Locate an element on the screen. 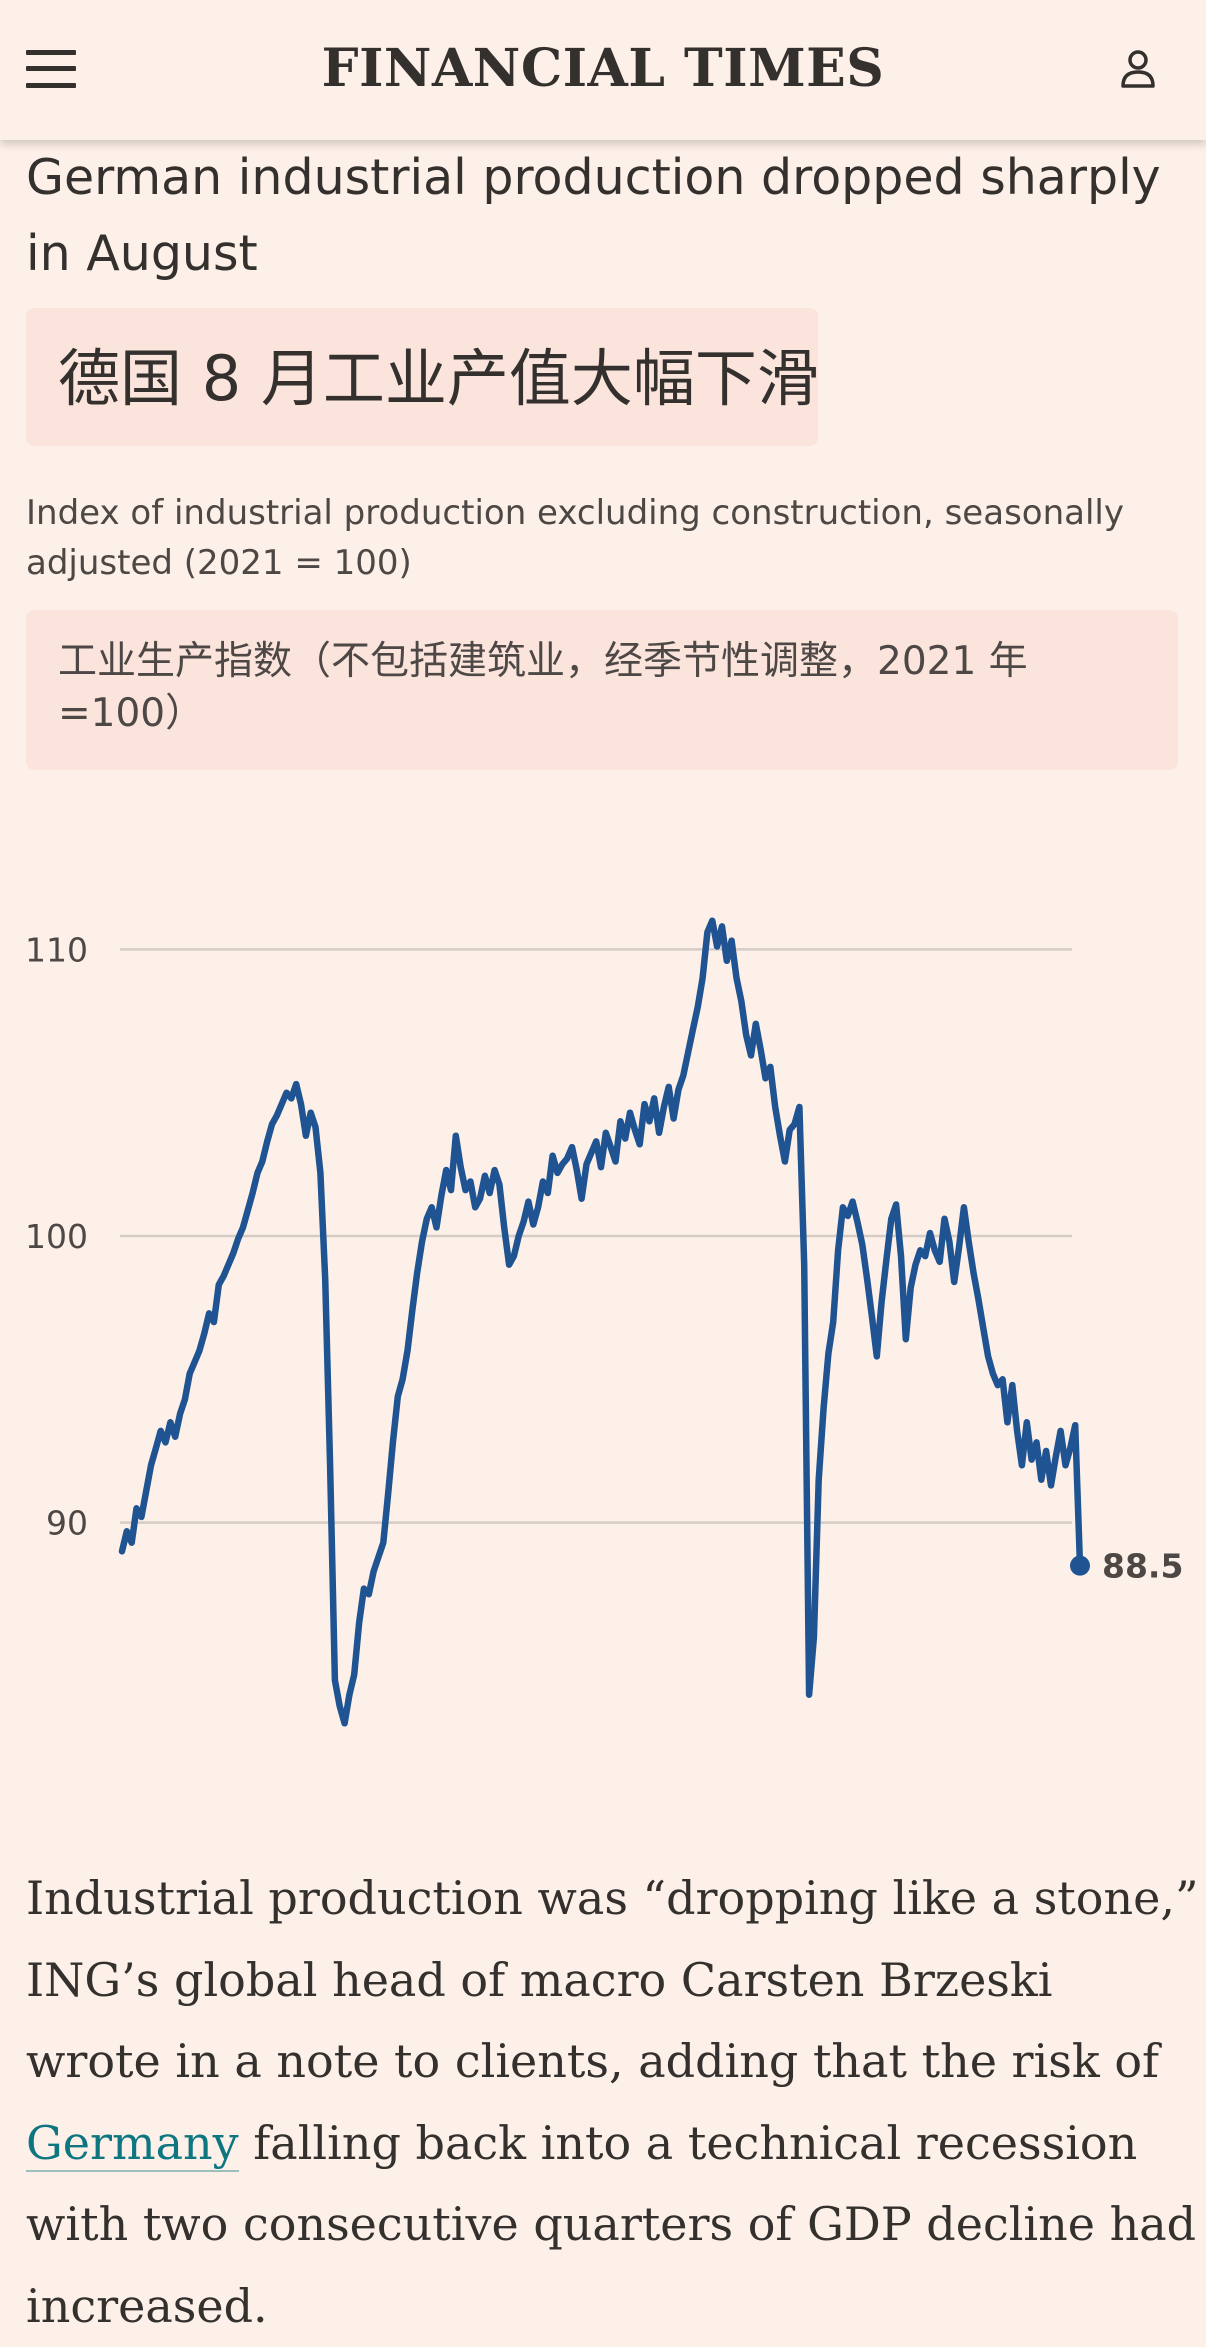  ft-logo: FINANCIAL TIMES is located at coordinates (603, 68).